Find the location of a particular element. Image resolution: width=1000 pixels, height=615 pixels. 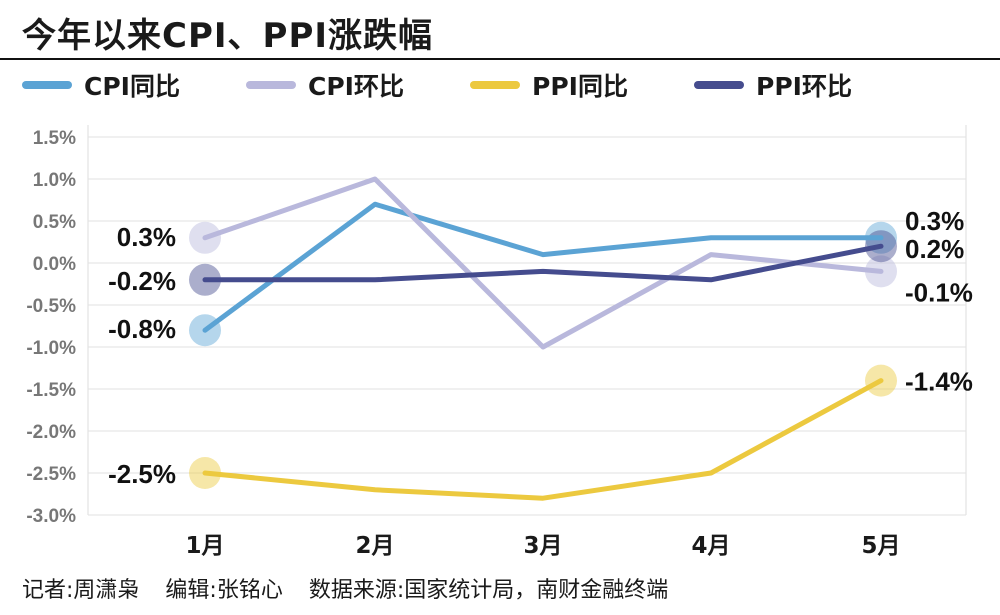

y-tick-label: -2.0% is located at coordinates (51, 432).